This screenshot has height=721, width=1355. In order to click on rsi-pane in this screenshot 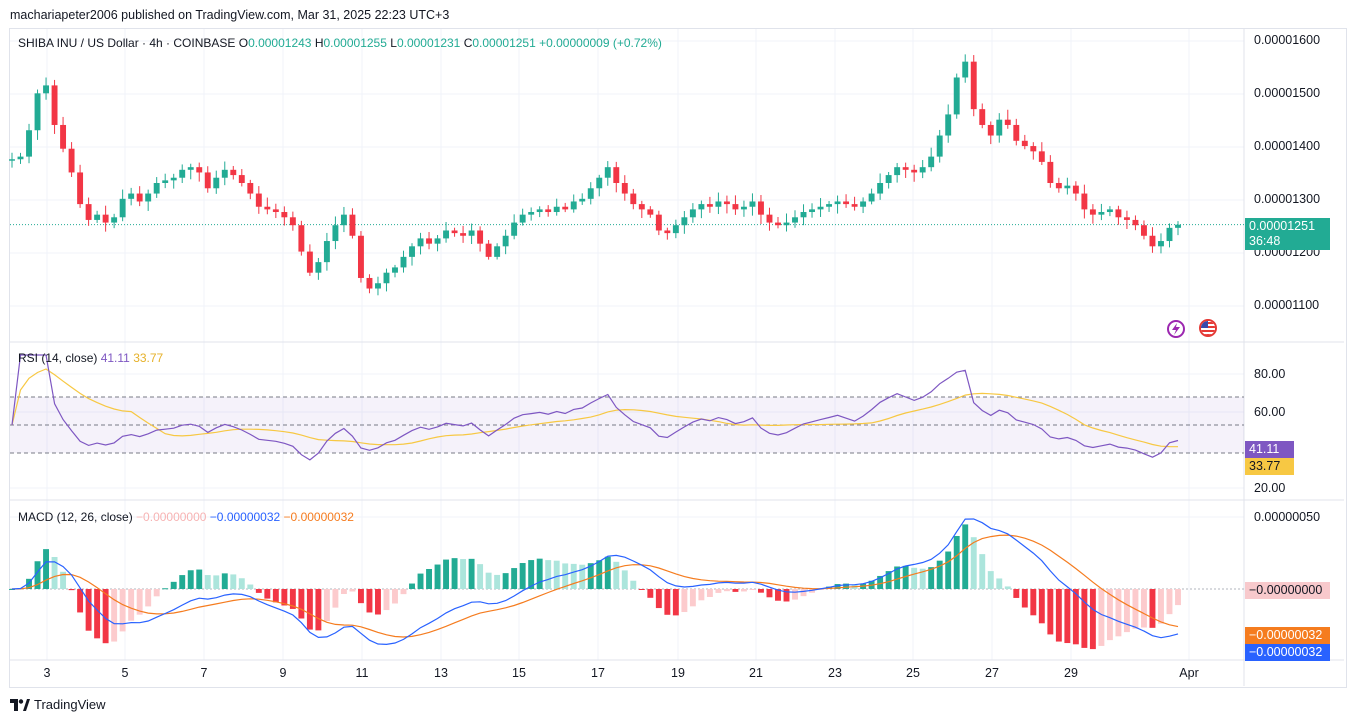, I will do `click(627, 407)`.